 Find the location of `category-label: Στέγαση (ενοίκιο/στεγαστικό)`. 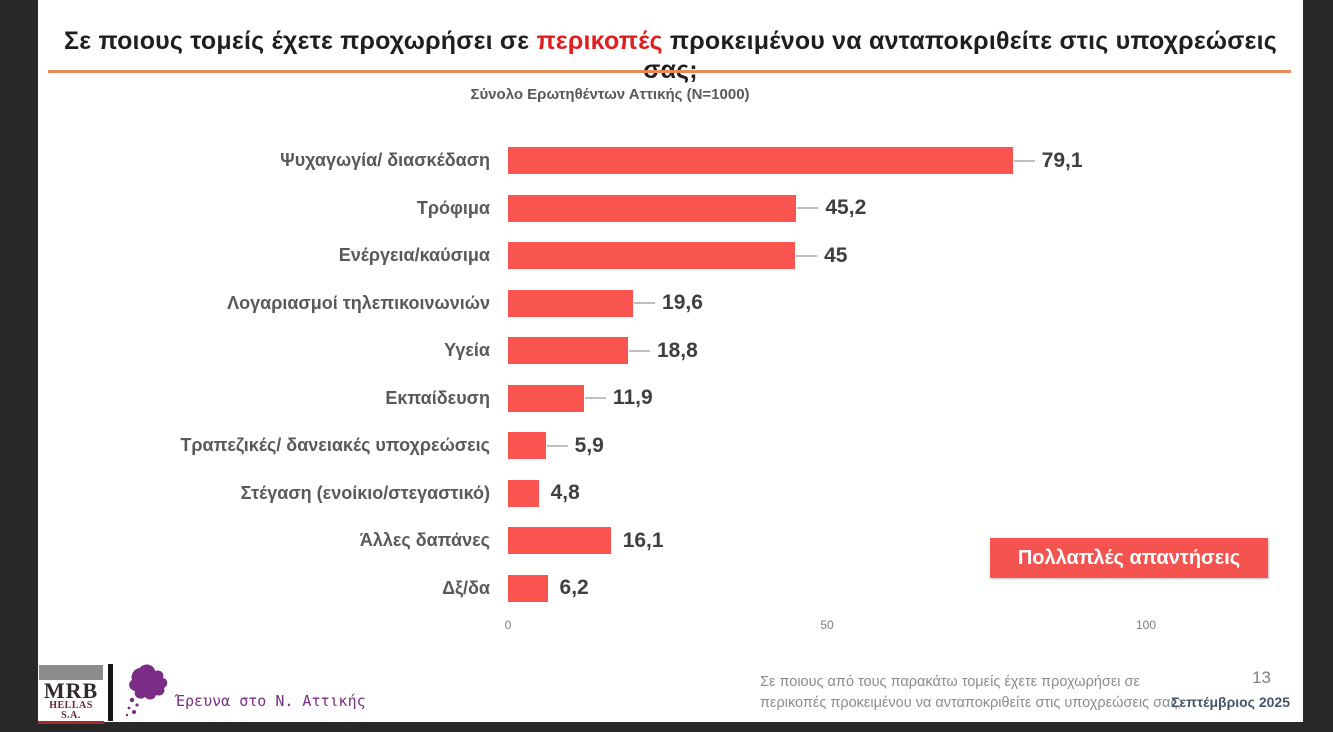

category-label: Στέγαση (ενοίκιο/στεγαστικό) is located at coordinates (365, 492).